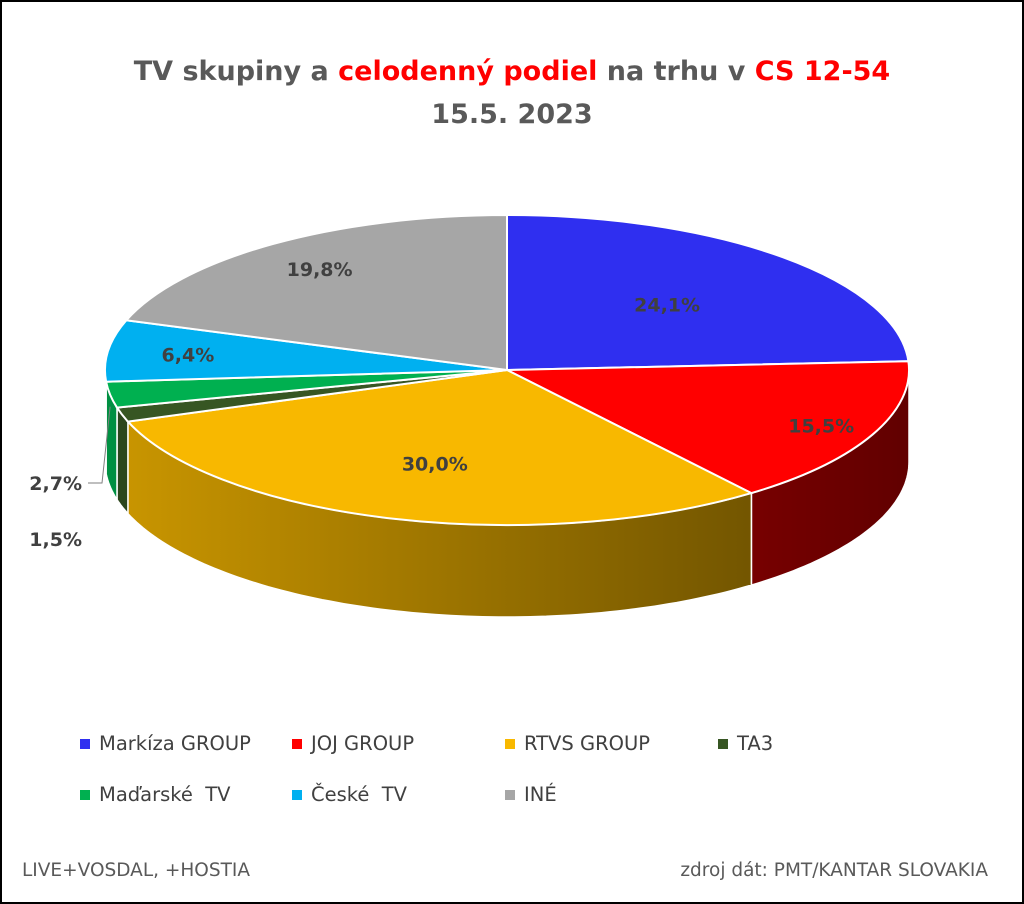  Describe the element at coordinates (363, 743) in the screenshot. I see `legend-label: JOJ GROUP` at that location.